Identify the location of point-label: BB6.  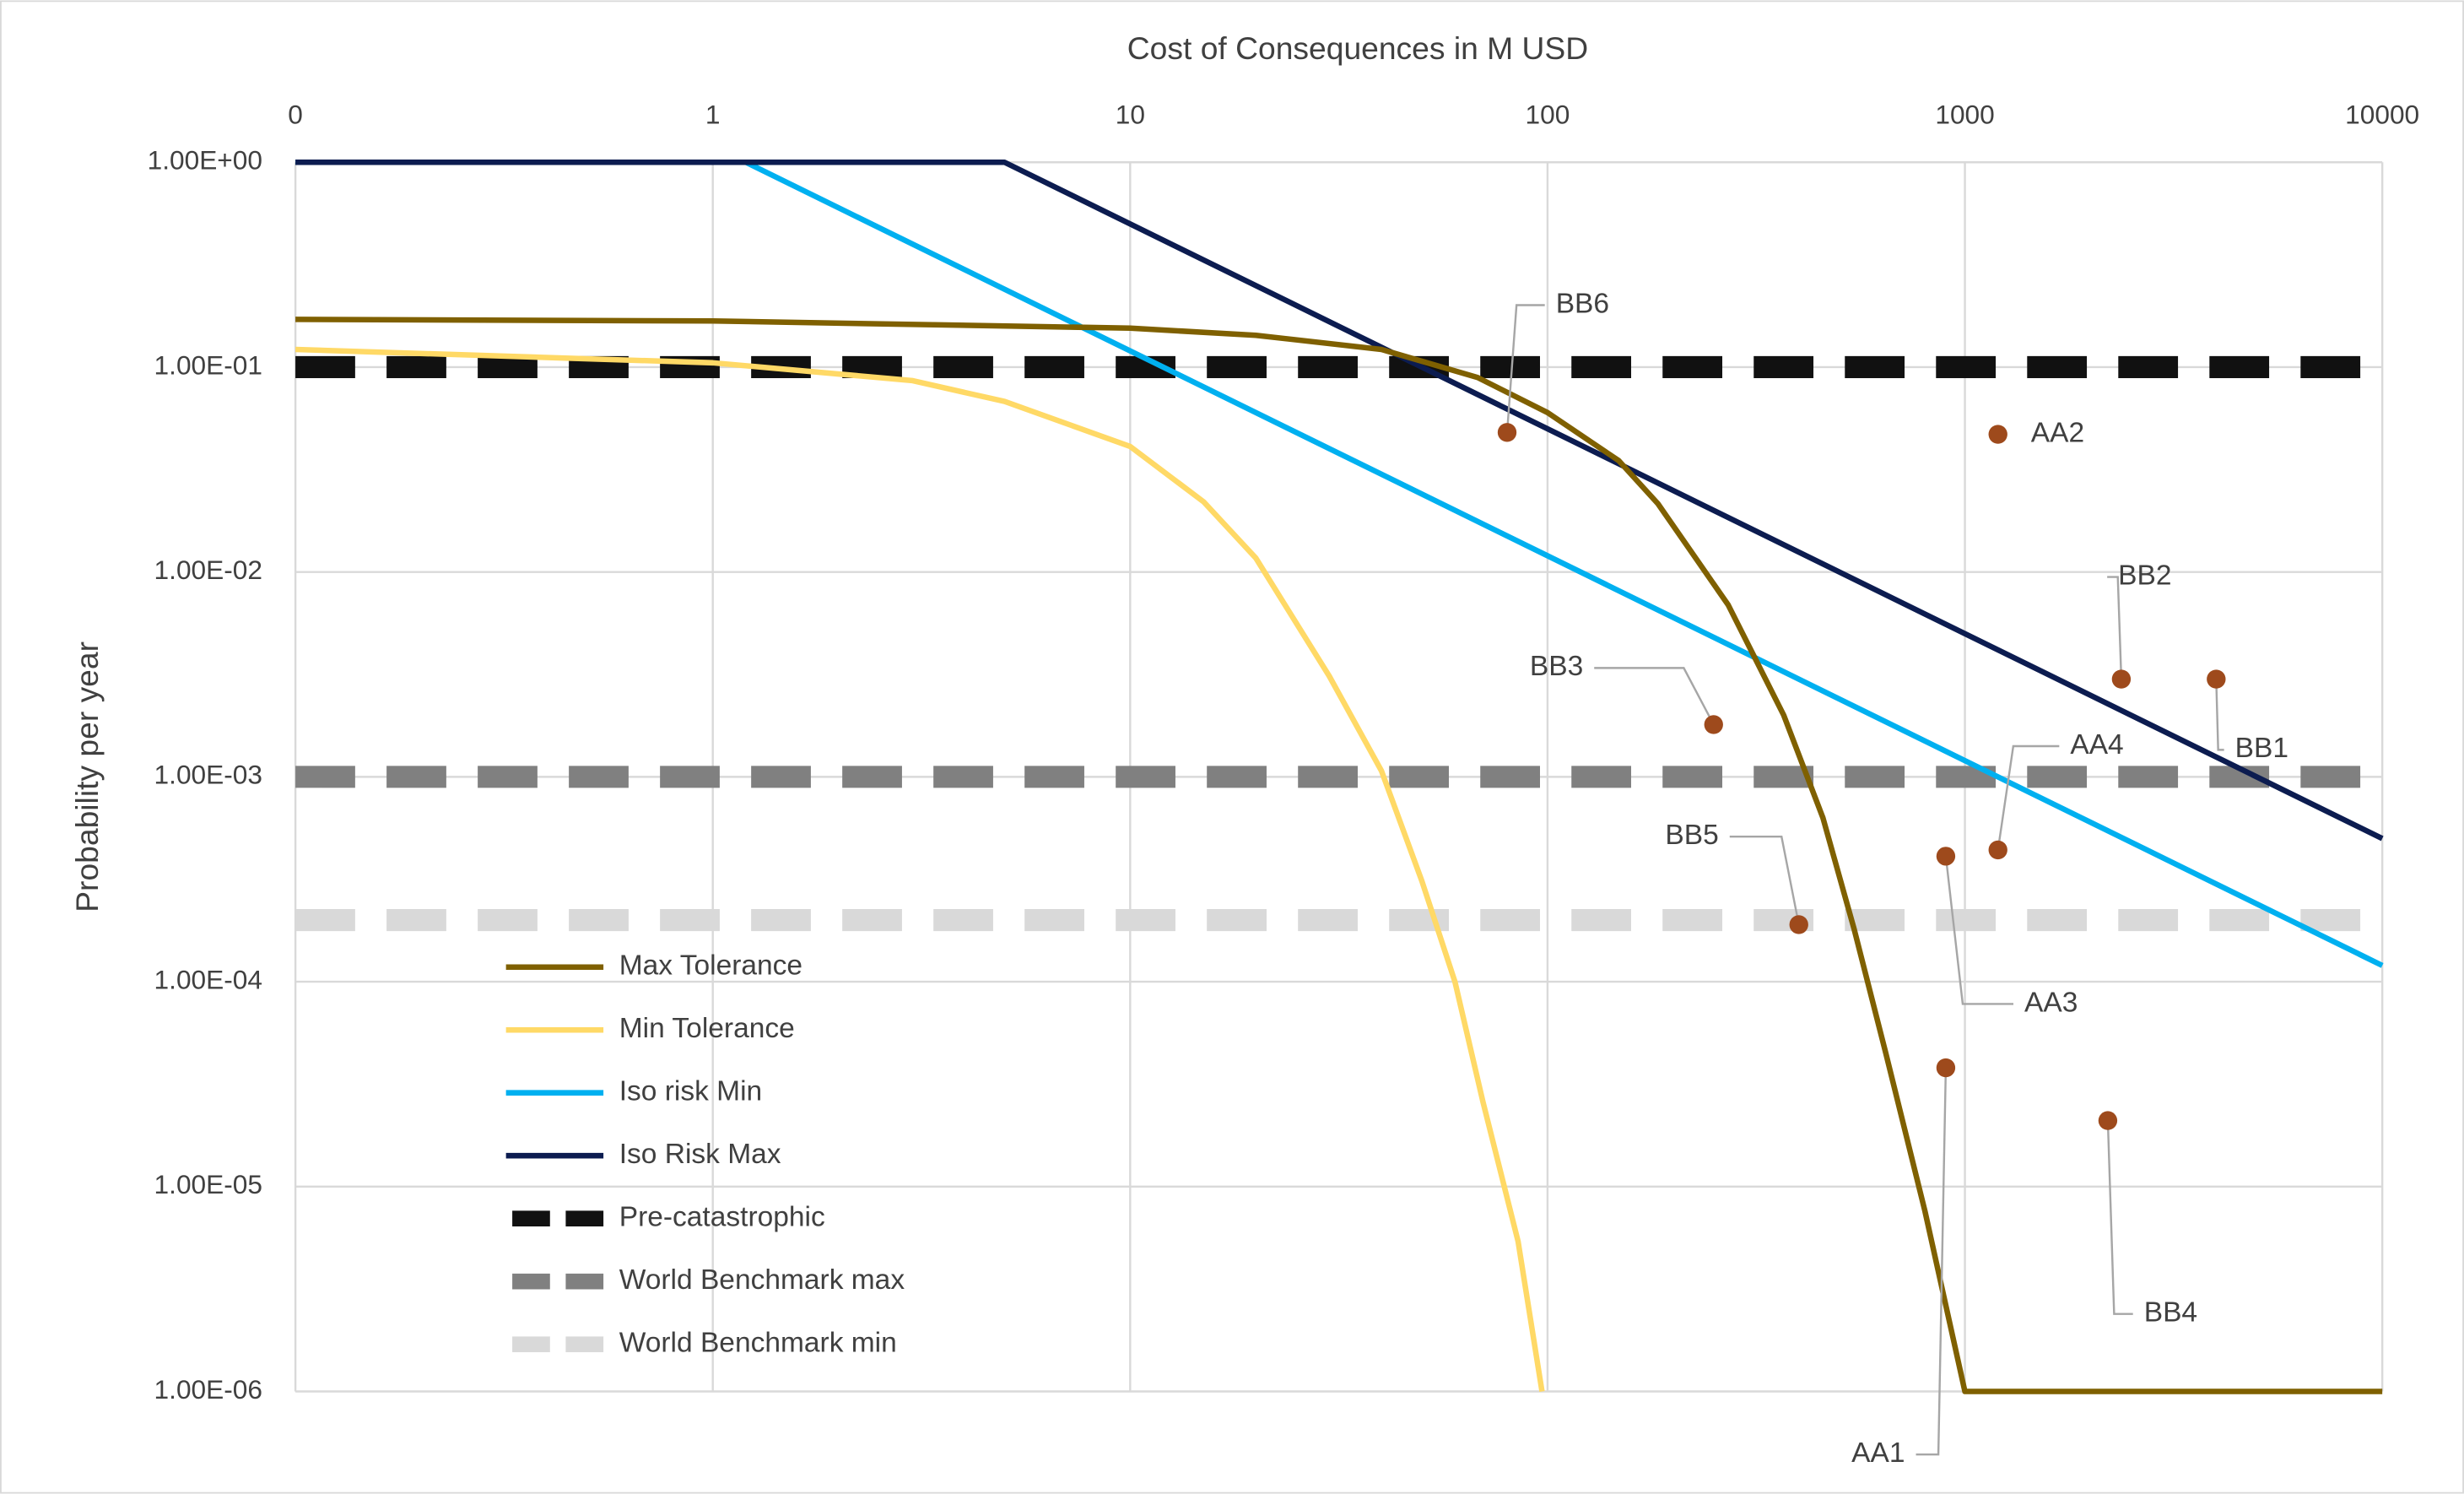
(1583, 304).